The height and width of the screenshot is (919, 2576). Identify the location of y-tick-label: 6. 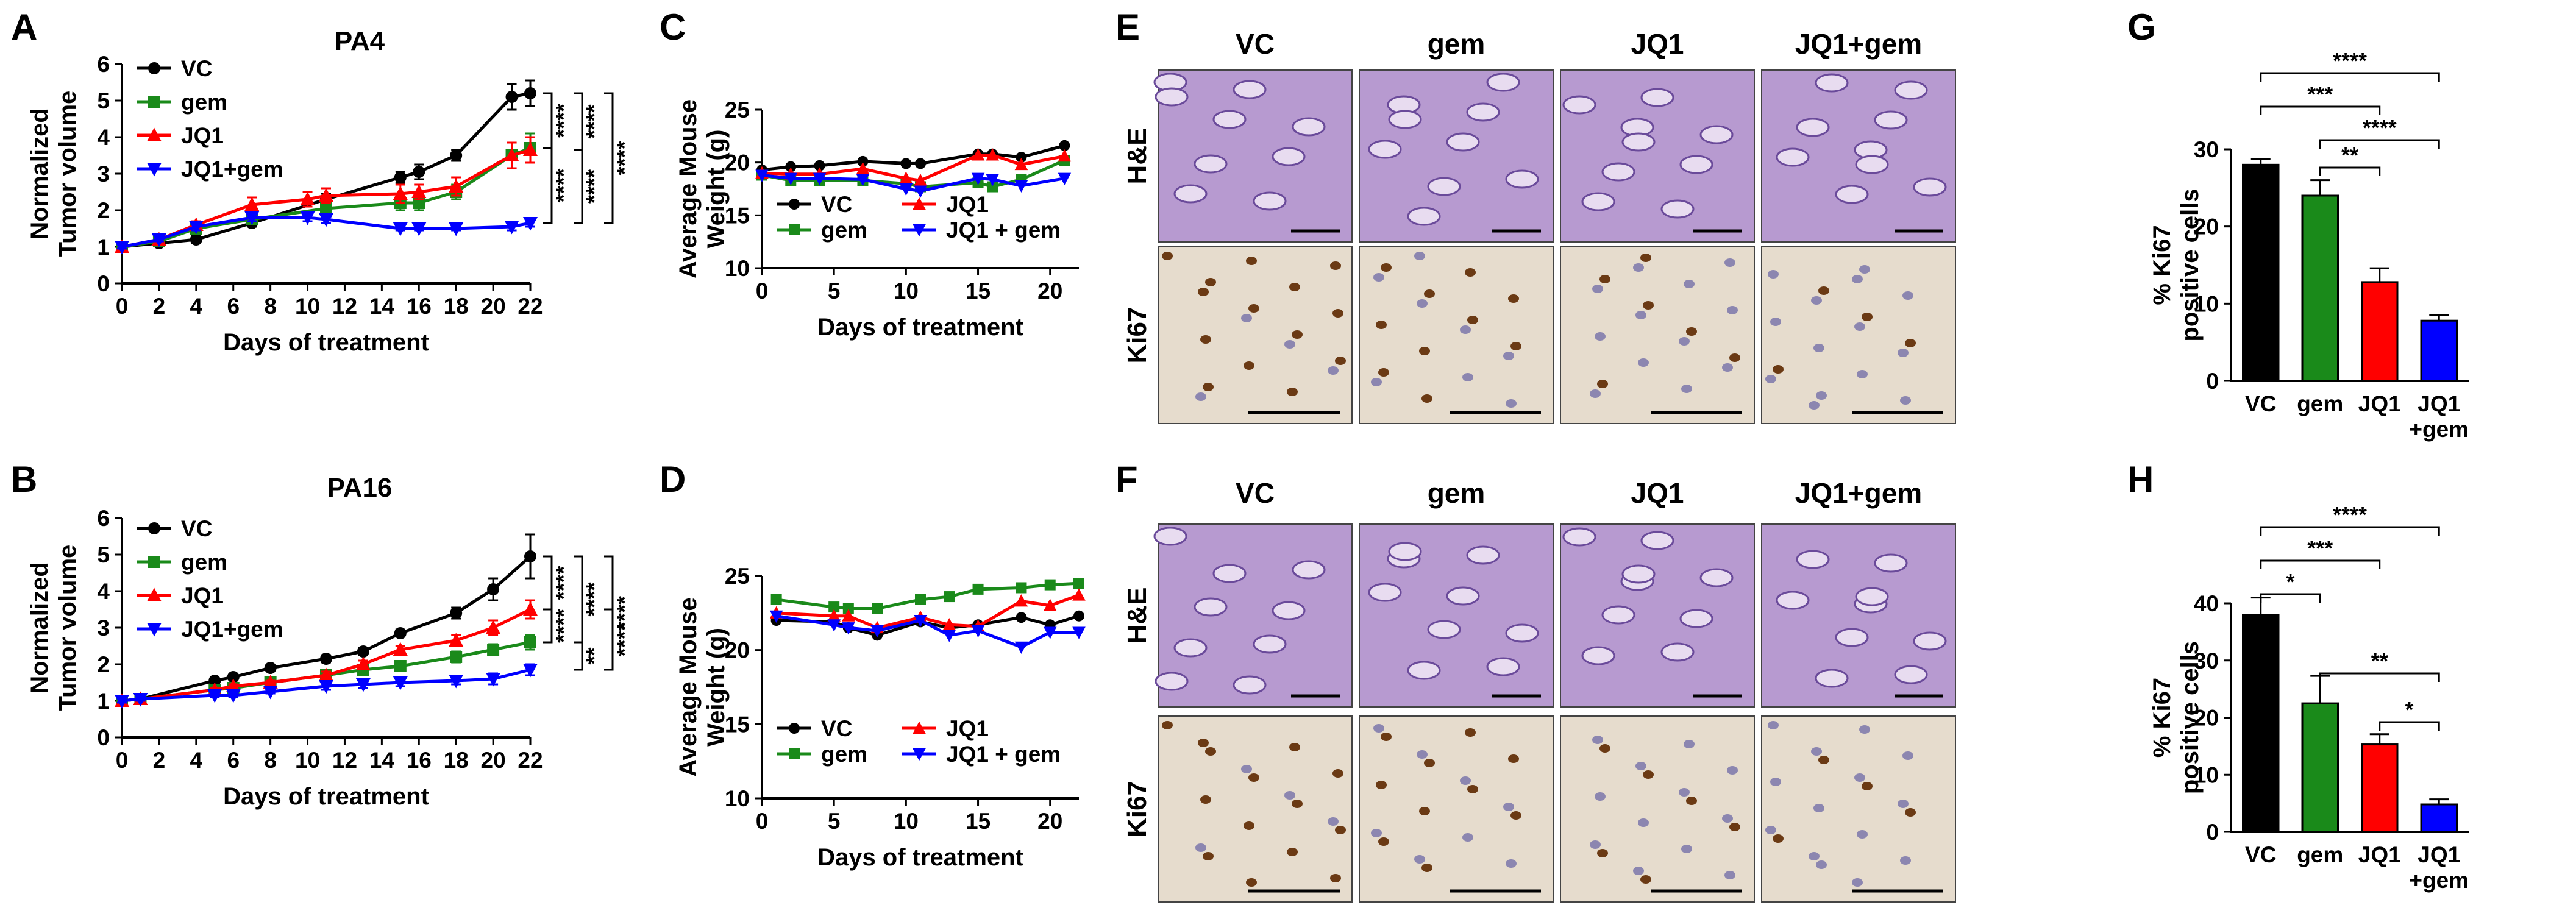
(103, 518).